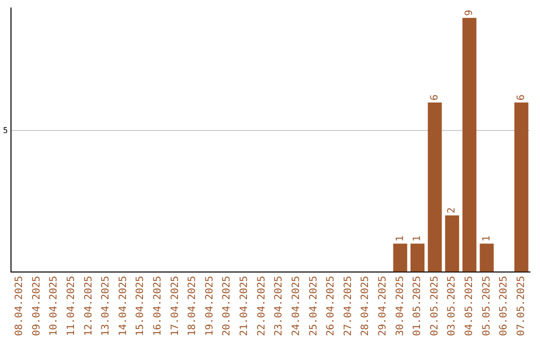 This screenshot has width=540, height=340. Describe the element at coordinates (521, 306) in the screenshot. I see `x-tick-label: 07.05.2025` at that location.